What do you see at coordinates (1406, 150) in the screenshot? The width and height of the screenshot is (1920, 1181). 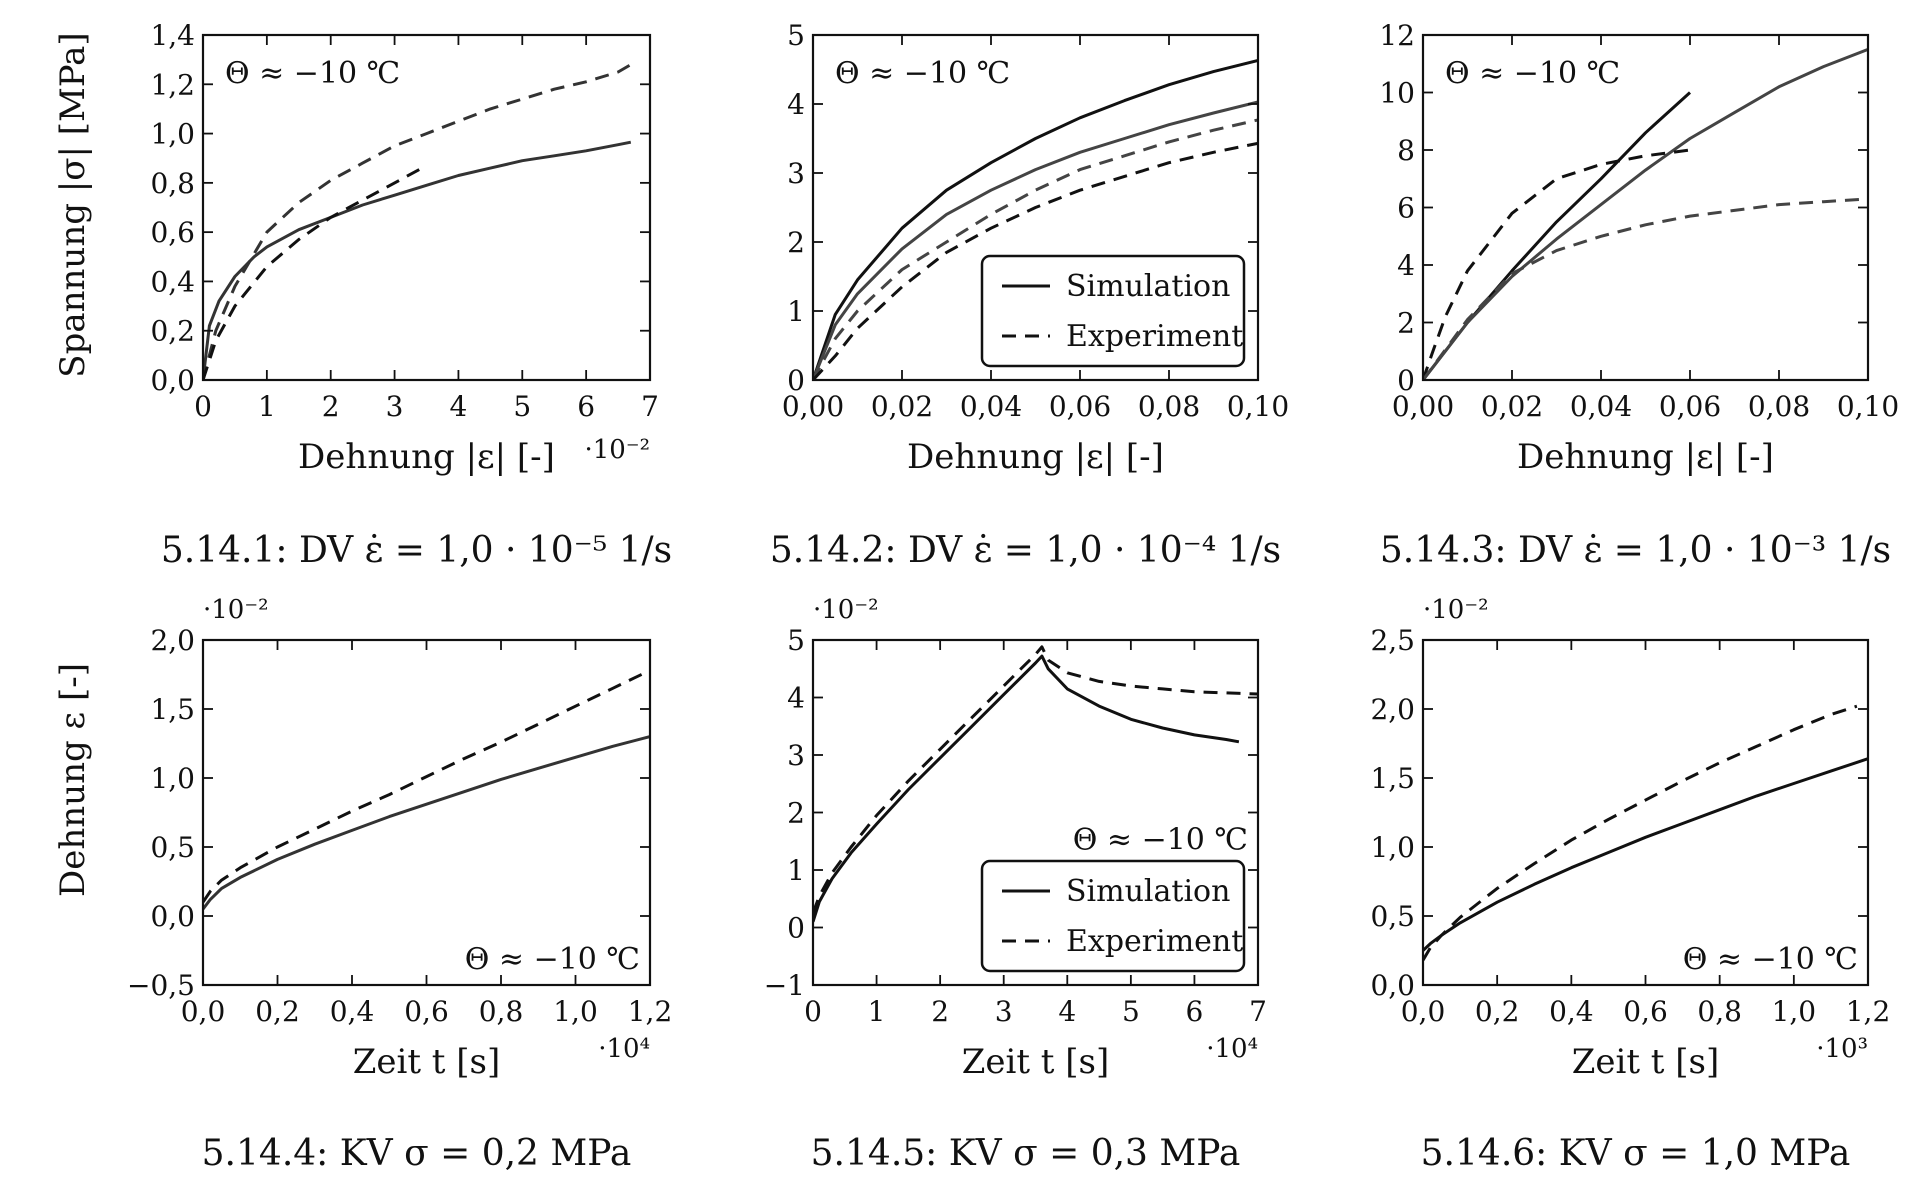 I see `y-tick-label: 8` at bounding box center [1406, 150].